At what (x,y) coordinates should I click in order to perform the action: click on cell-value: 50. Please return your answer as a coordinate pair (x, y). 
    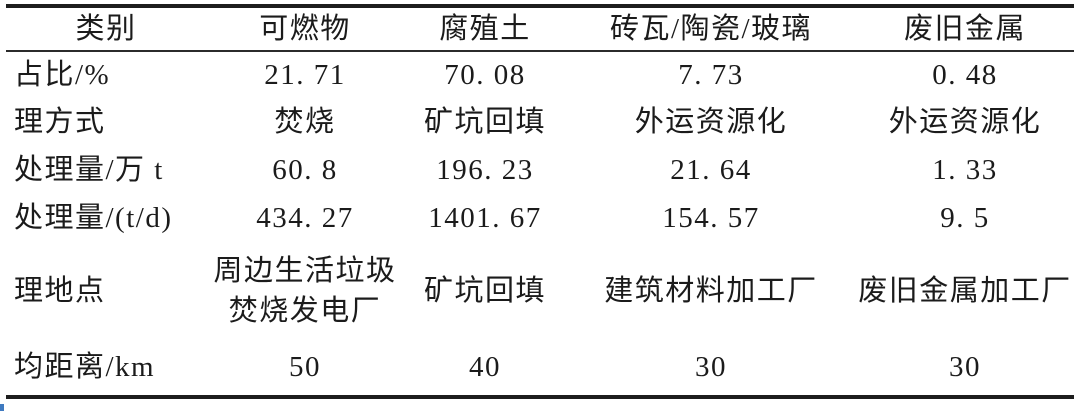
    Looking at the image, I should click on (305, 367).